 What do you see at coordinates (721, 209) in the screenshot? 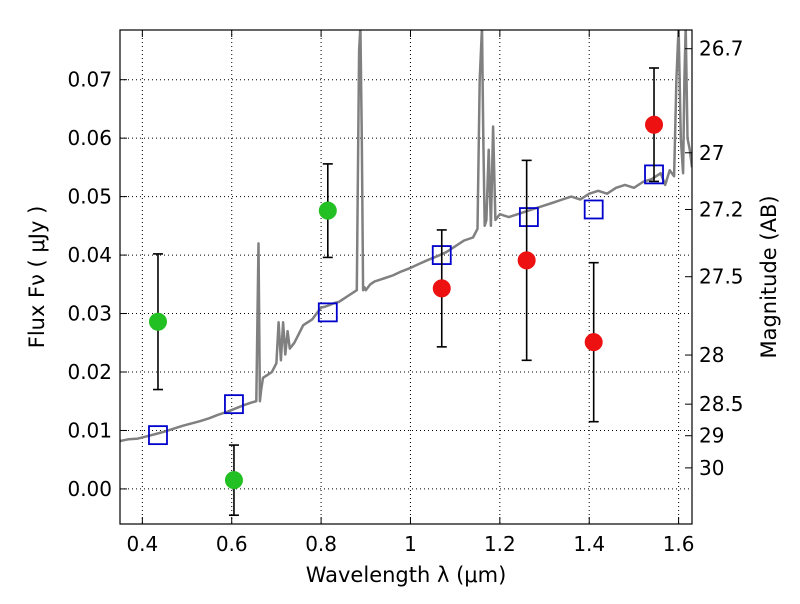
I see `y2-tick-label: 27.2` at bounding box center [721, 209].